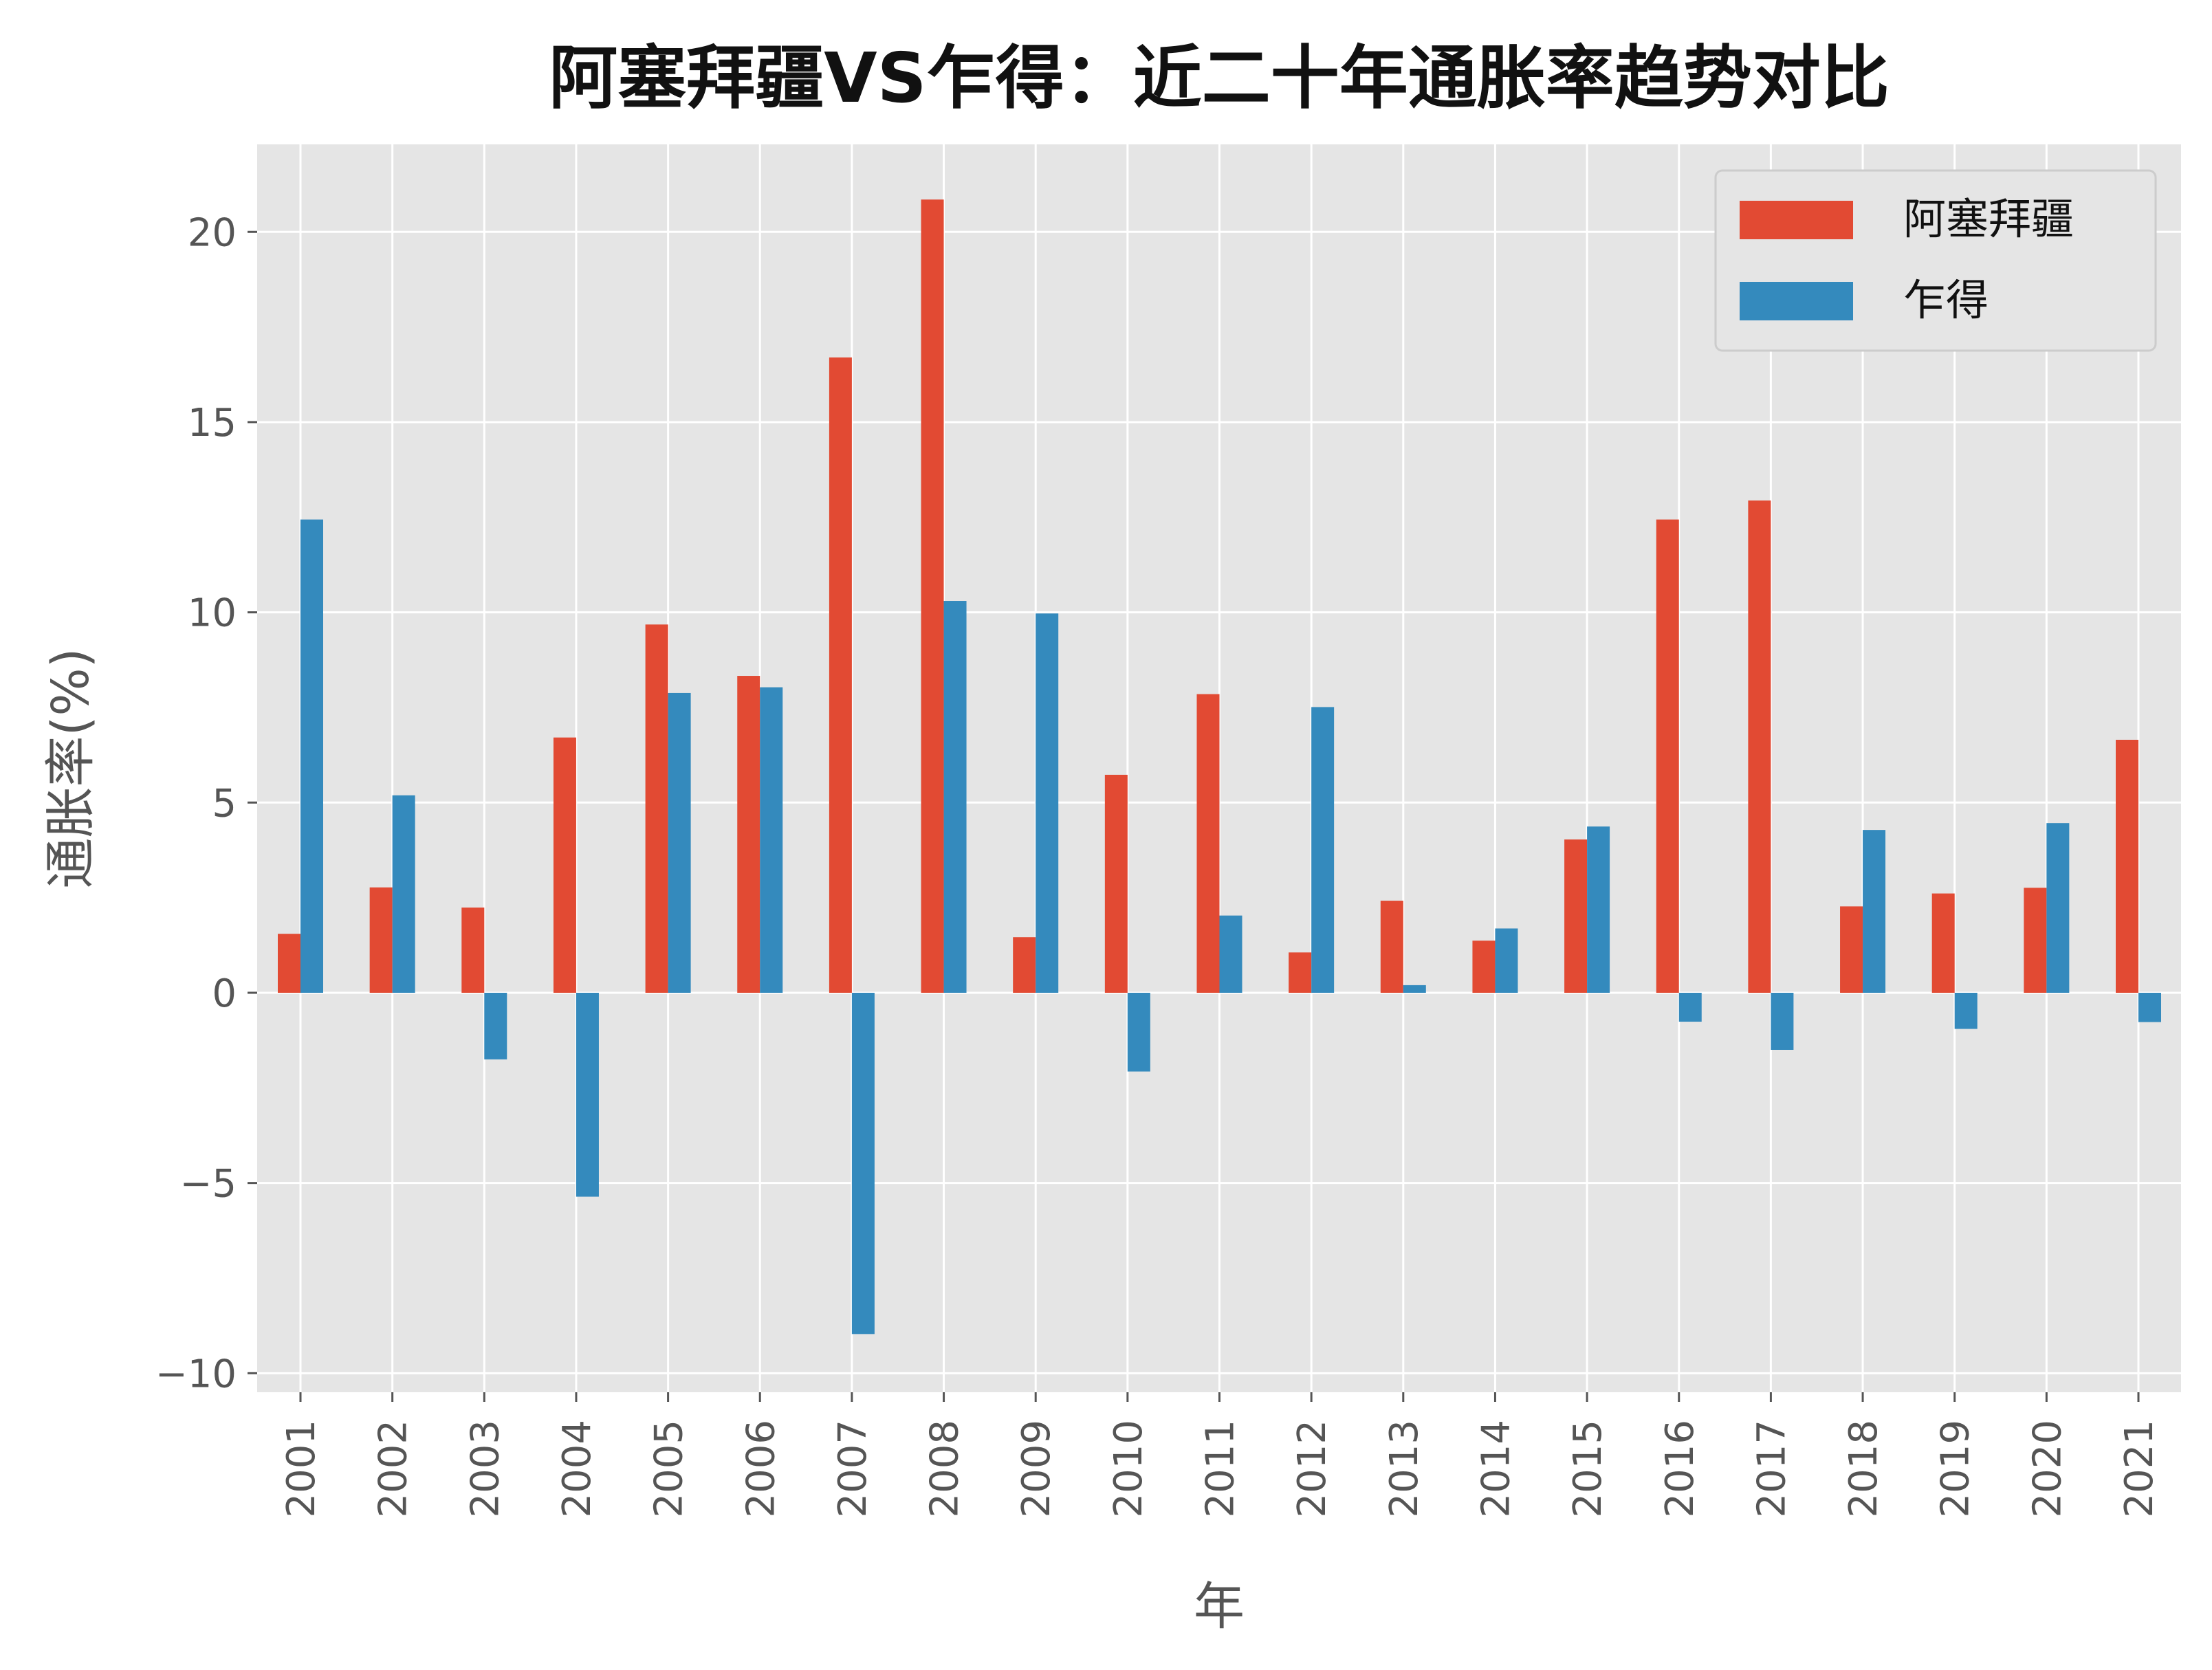 This screenshot has width=2212, height=1670. I want to click on x-tick-label: 2018, so click(1863, 1469).